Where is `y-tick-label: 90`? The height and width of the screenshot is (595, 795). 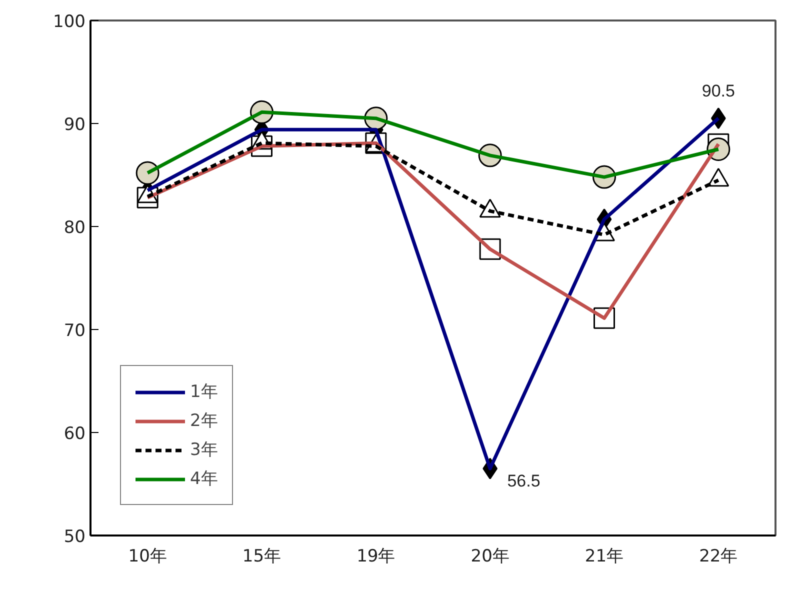 y-tick-label: 90 is located at coordinates (75, 125).